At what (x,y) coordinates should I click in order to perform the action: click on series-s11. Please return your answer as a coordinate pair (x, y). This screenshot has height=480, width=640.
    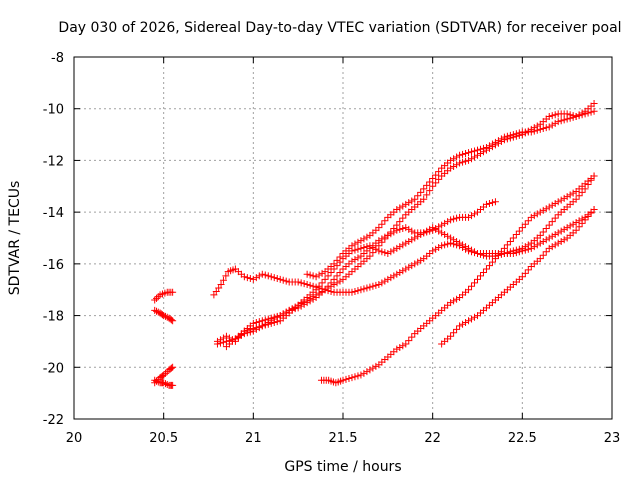
    Looking at the image, I should click on (518, 277).